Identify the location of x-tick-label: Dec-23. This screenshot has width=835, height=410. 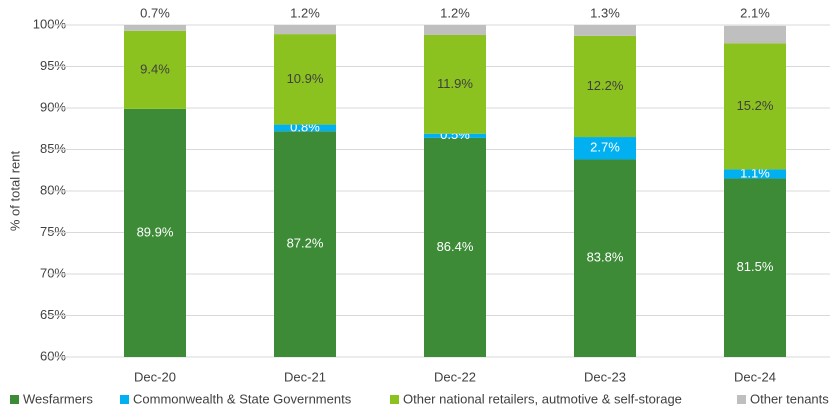
(605, 376).